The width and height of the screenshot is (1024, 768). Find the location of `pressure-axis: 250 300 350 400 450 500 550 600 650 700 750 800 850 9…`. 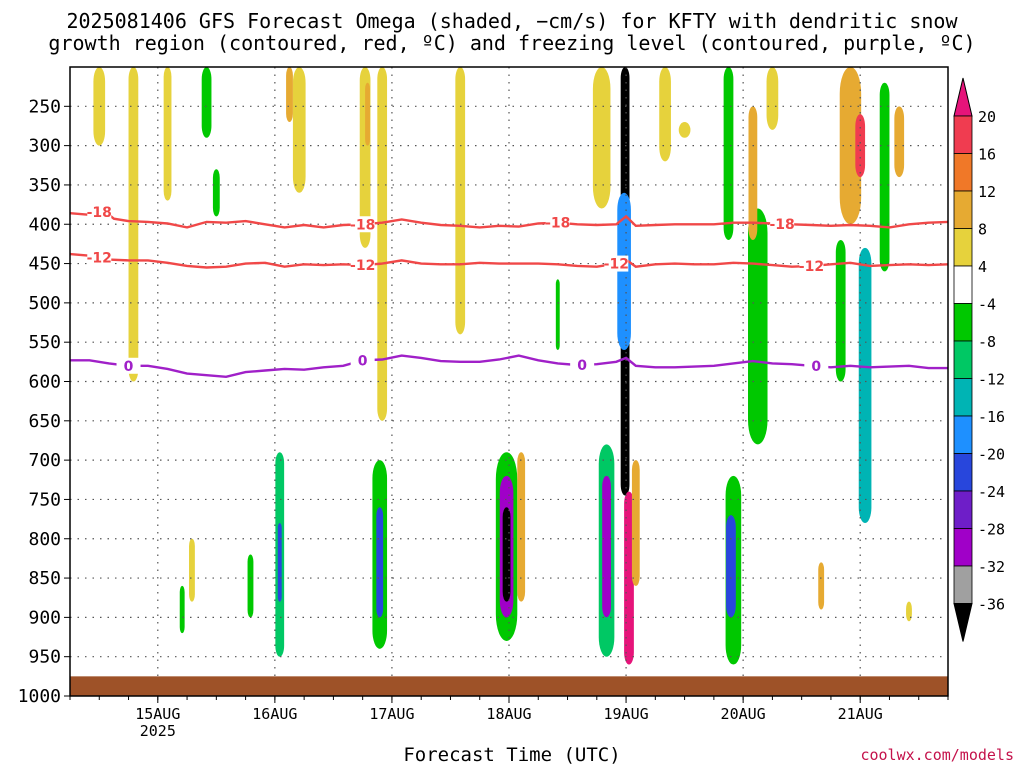

pressure-axis: 250 300 350 400 450 500 550 600 650 700 750 800 850 9… is located at coordinates (44, 401).